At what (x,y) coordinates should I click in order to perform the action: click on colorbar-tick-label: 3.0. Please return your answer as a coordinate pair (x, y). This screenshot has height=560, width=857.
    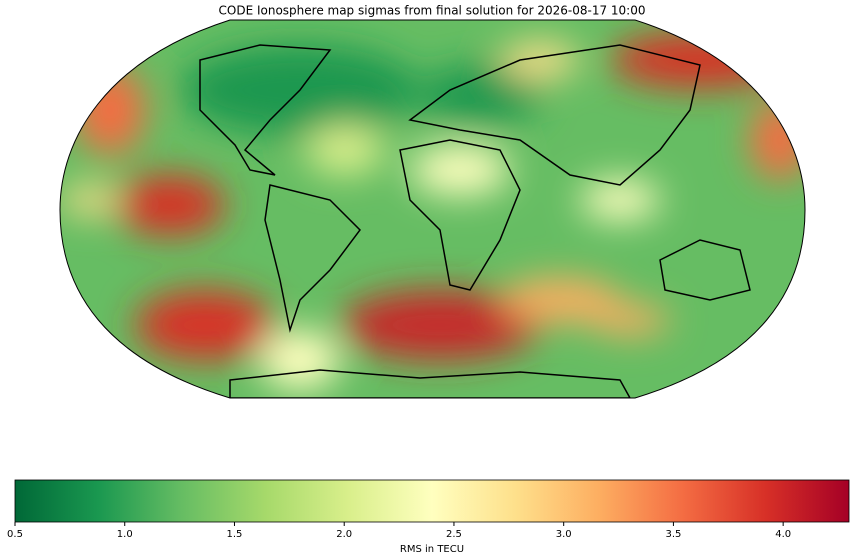
    Looking at the image, I should click on (564, 534).